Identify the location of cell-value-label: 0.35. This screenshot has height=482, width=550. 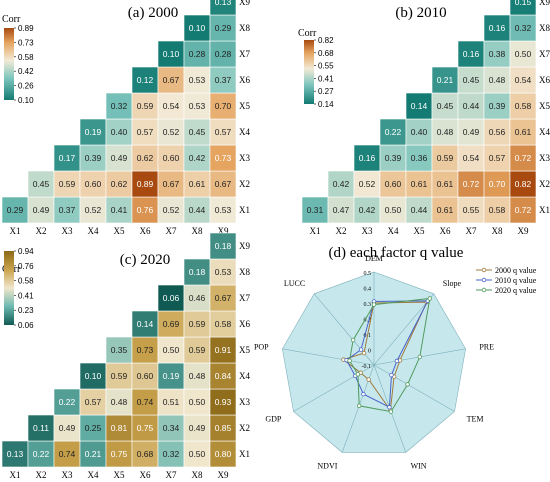
(119, 350).